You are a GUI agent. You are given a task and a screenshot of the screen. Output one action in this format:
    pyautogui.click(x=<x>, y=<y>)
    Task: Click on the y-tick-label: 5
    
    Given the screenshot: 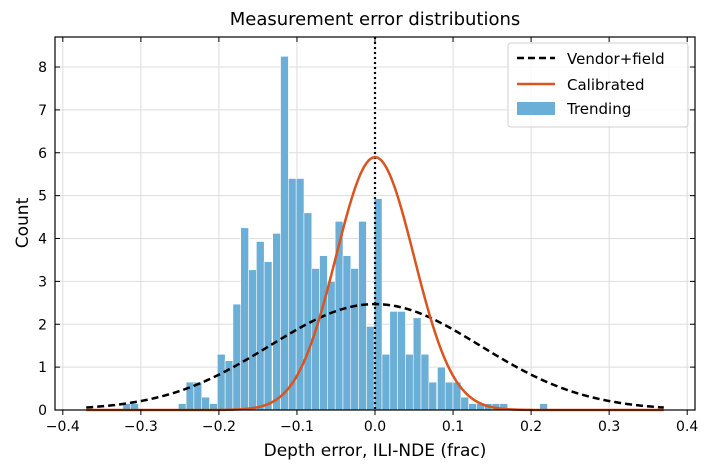 What is the action you would take?
    pyautogui.click(x=42, y=197)
    